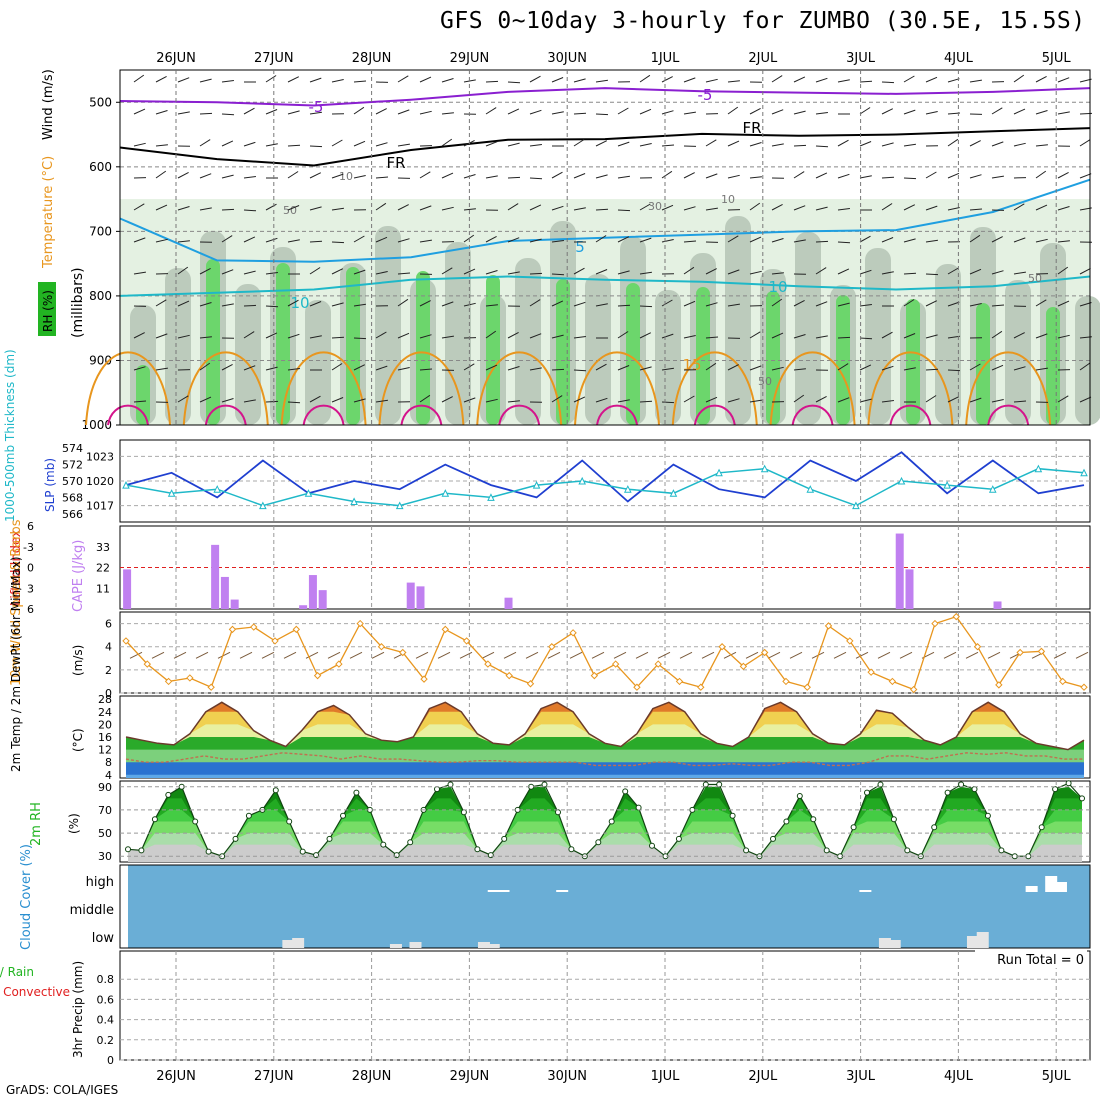 This screenshot has width=1100, height=1100. What do you see at coordinates (108, 647) in the screenshot?
I see `wind10m-ytick-label: 4` at bounding box center [108, 647].